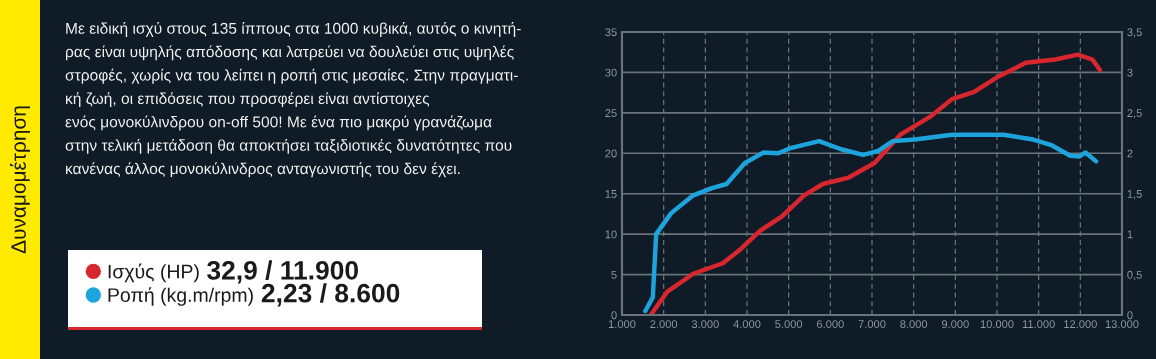  Describe the element at coordinates (614, 274) in the screenshot. I see `y-tick-label: 5` at that location.